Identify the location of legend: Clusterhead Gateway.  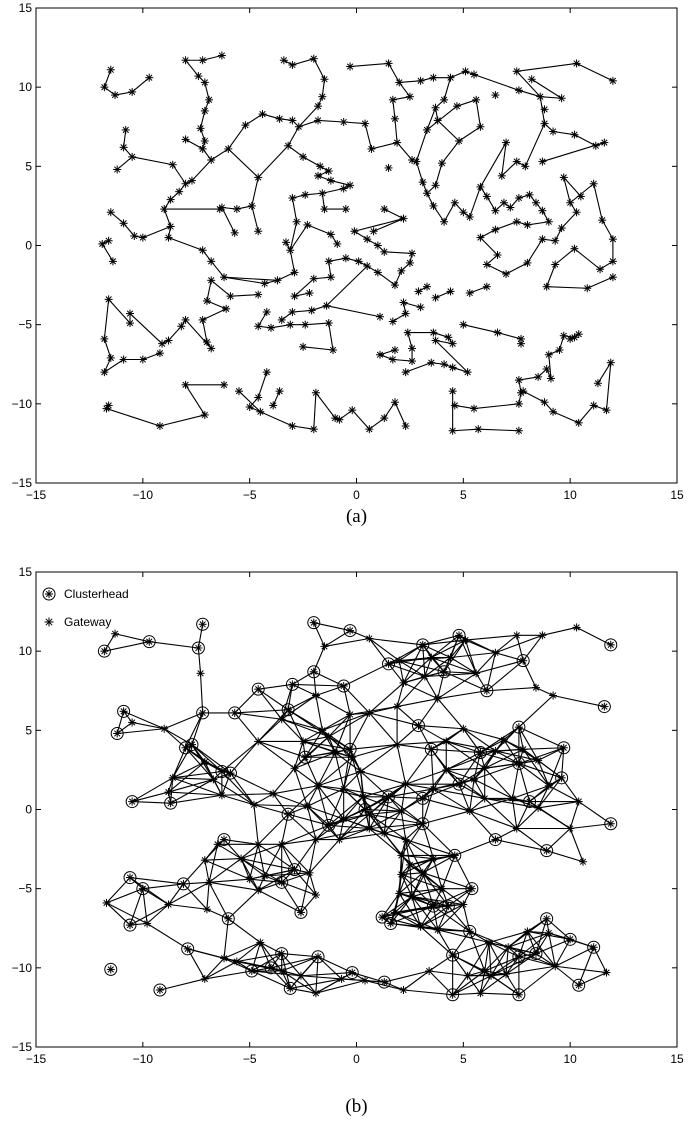
(85, 608).